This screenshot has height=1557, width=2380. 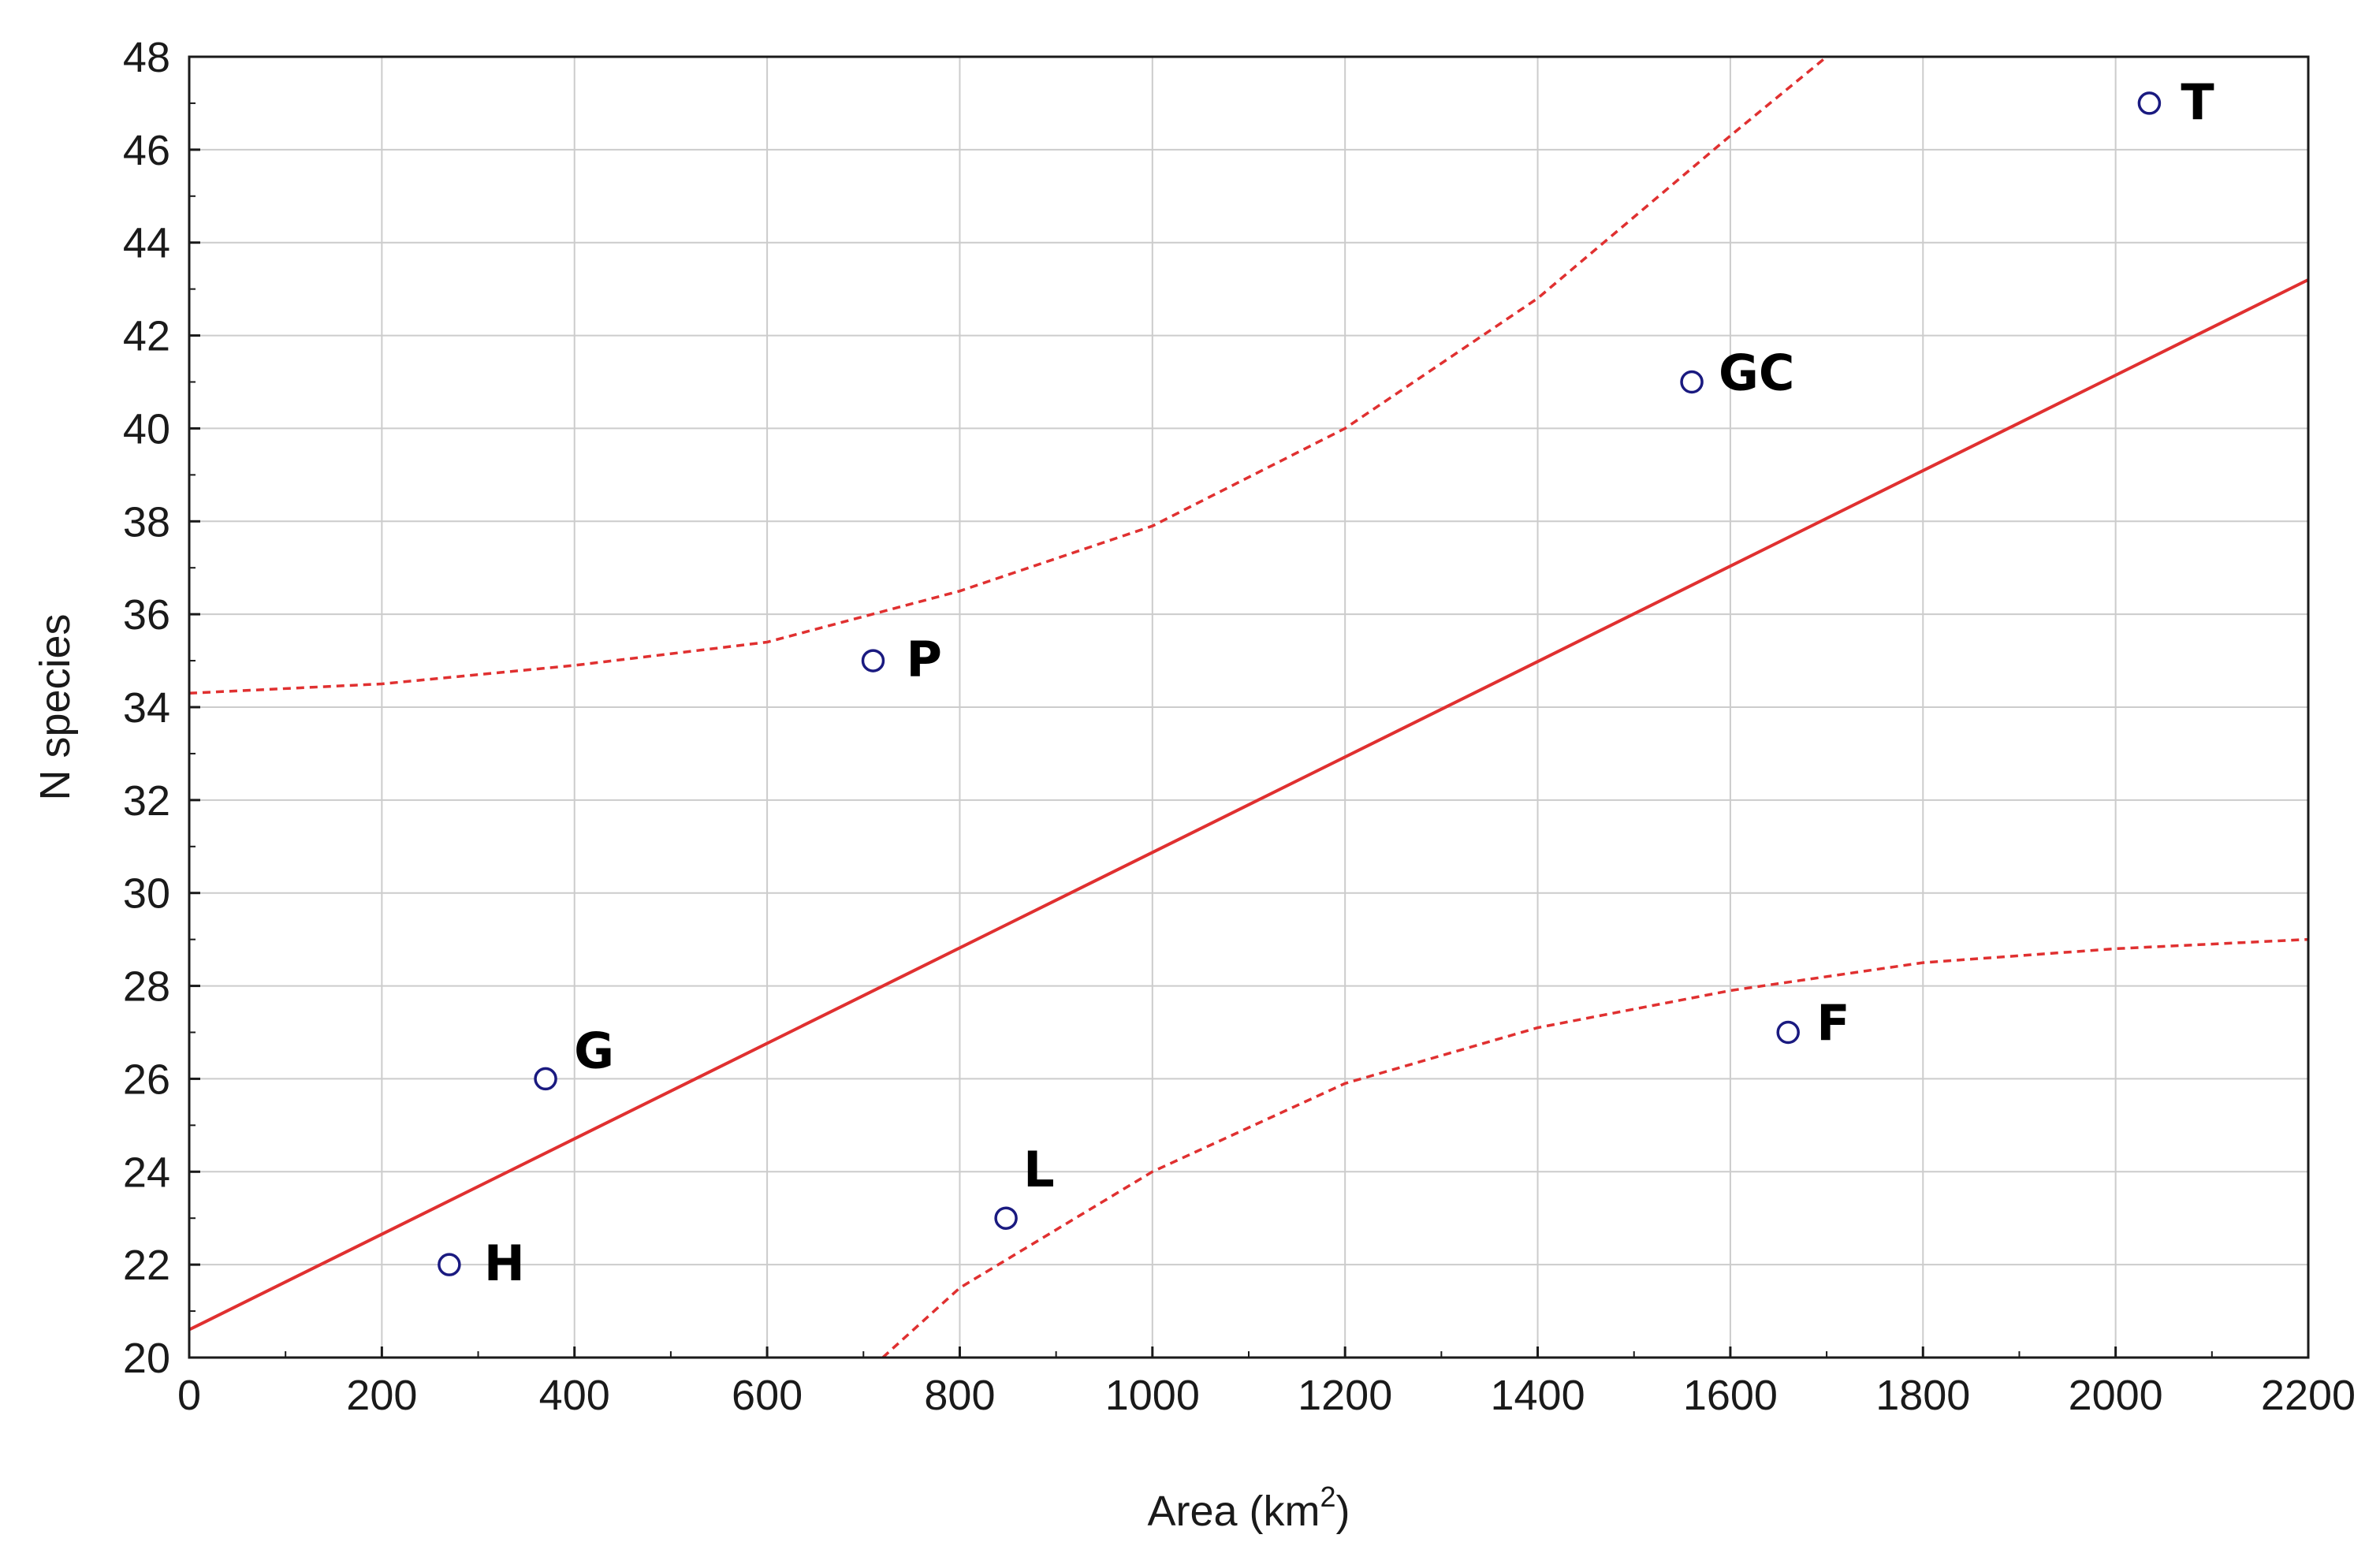 I want to click on x-axis-title-superscript: 2, so click(x=1328, y=1497).